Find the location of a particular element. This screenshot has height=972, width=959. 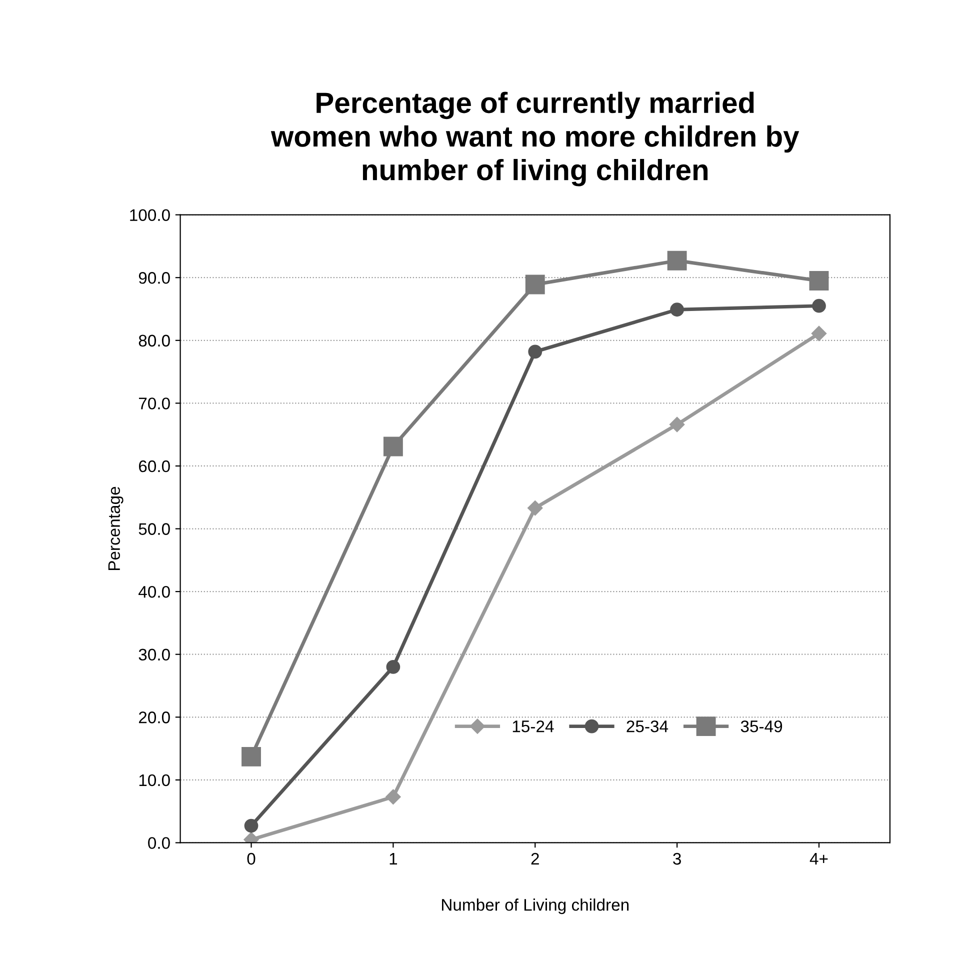

y-tick-label: 40.0 is located at coordinates (154, 592).